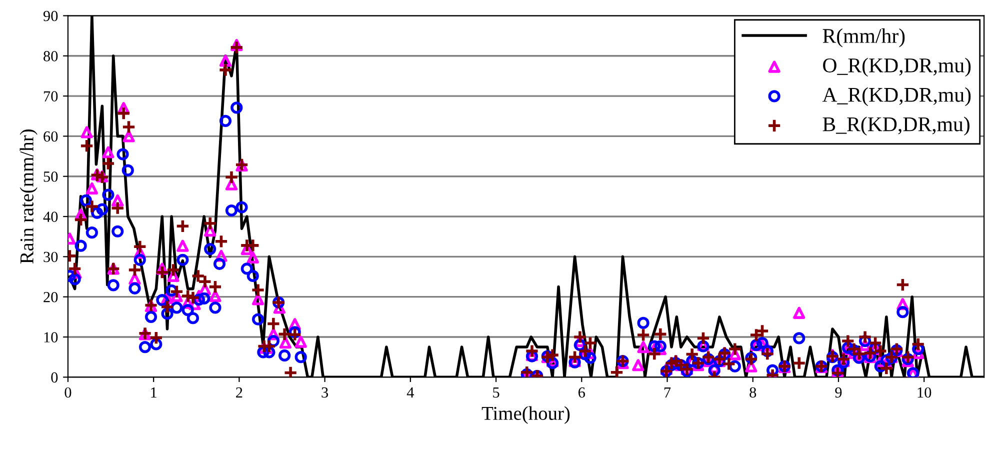 The image size is (985, 449). What do you see at coordinates (68, 392) in the screenshot?
I see `x-tick-label: 0` at bounding box center [68, 392].